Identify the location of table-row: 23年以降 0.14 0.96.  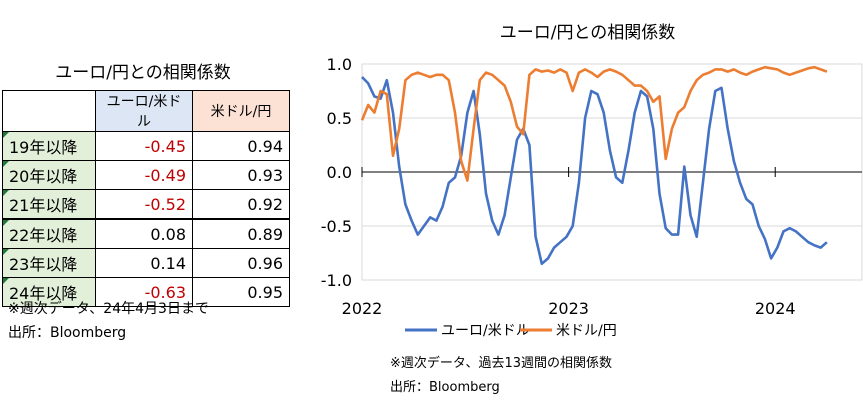
(146, 263).